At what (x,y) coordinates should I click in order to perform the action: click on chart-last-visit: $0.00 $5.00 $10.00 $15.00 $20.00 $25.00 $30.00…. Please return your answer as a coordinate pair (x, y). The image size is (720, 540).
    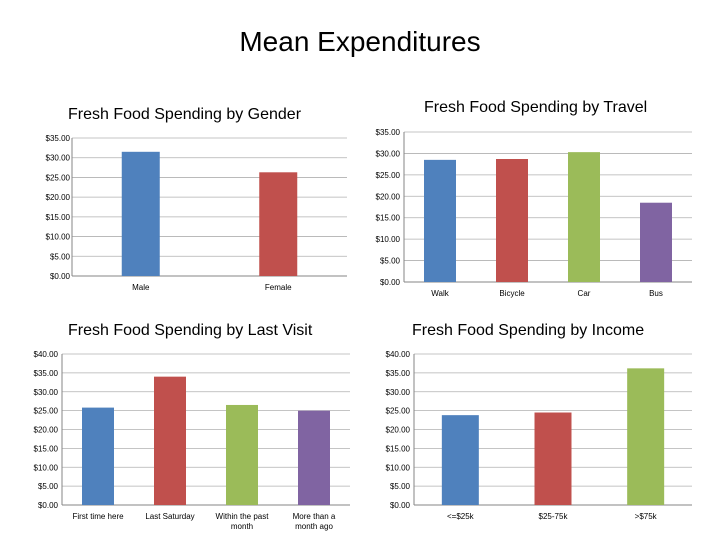
    Looking at the image, I should click on (192, 440).